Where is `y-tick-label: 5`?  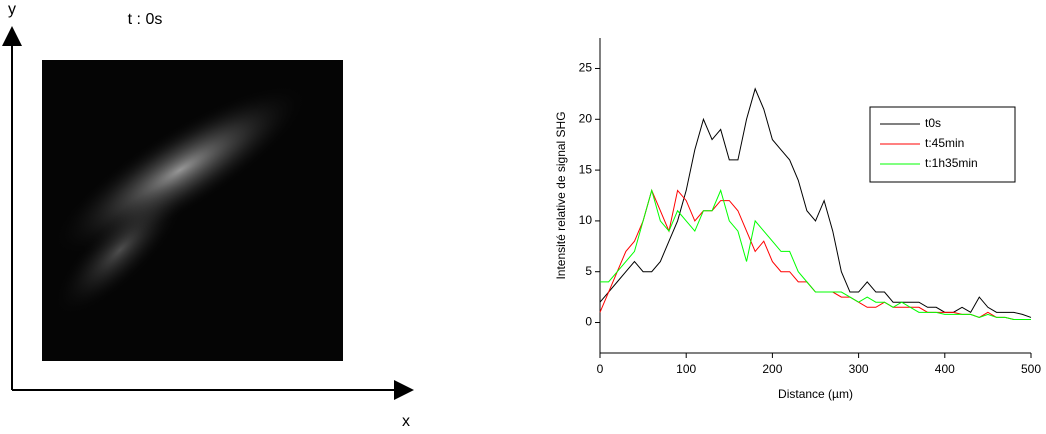
y-tick-label: 5 is located at coordinates (588, 271).